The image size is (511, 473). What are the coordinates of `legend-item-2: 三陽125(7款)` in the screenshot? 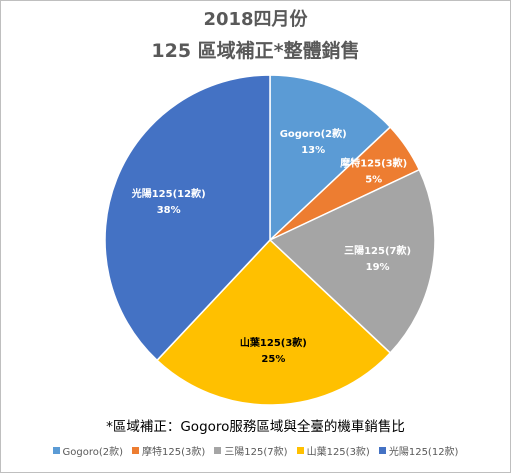 It's located at (251, 450).